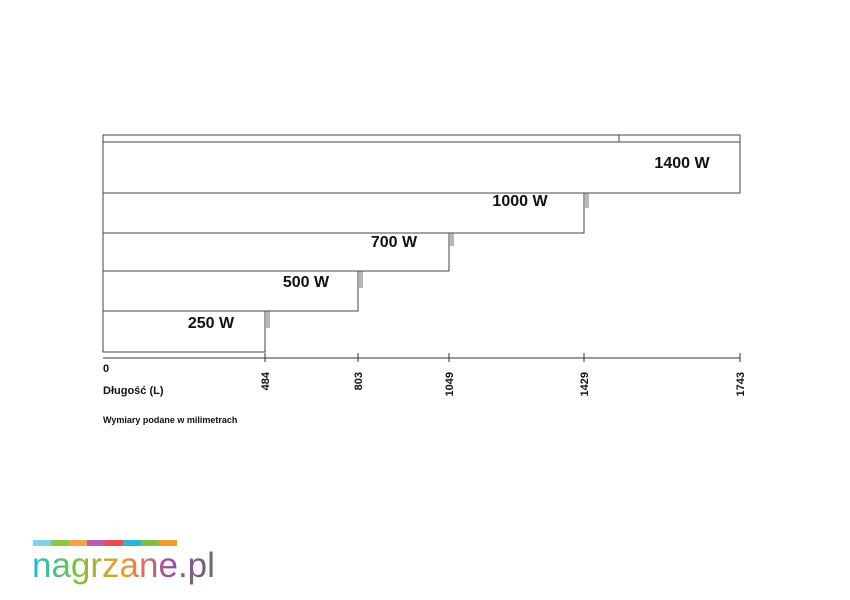 This screenshot has width=850, height=600. Describe the element at coordinates (741, 384) in the screenshot. I see `axis-tick-label: 1743` at that location.